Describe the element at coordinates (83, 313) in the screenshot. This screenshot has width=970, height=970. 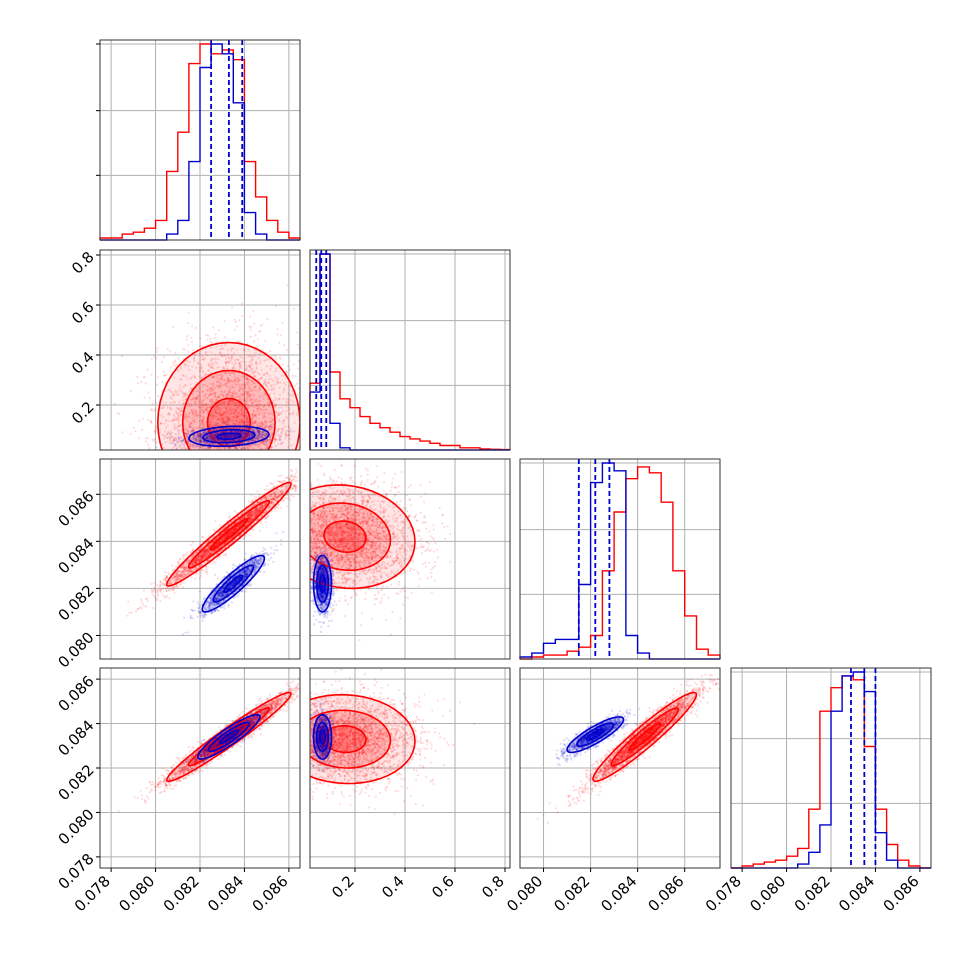
I see `y-tick-label: 0.6` at that location.